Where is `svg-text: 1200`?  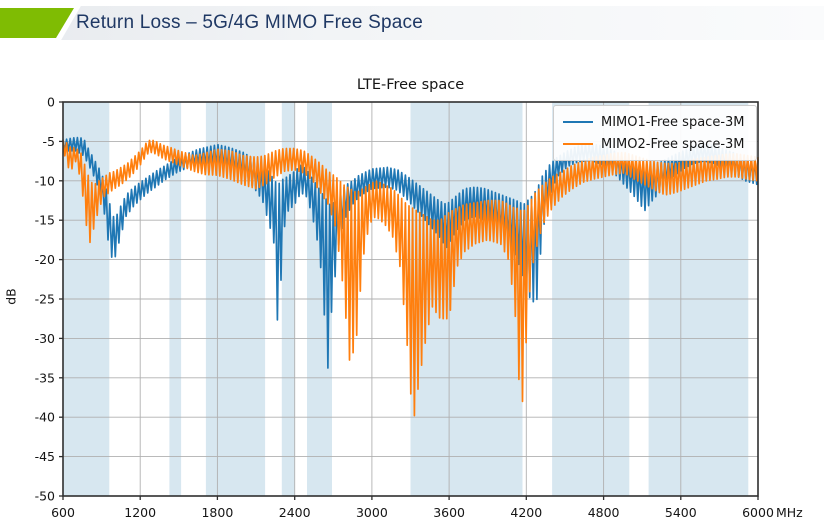 svg-text: 1200 is located at coordinates (140, 512).